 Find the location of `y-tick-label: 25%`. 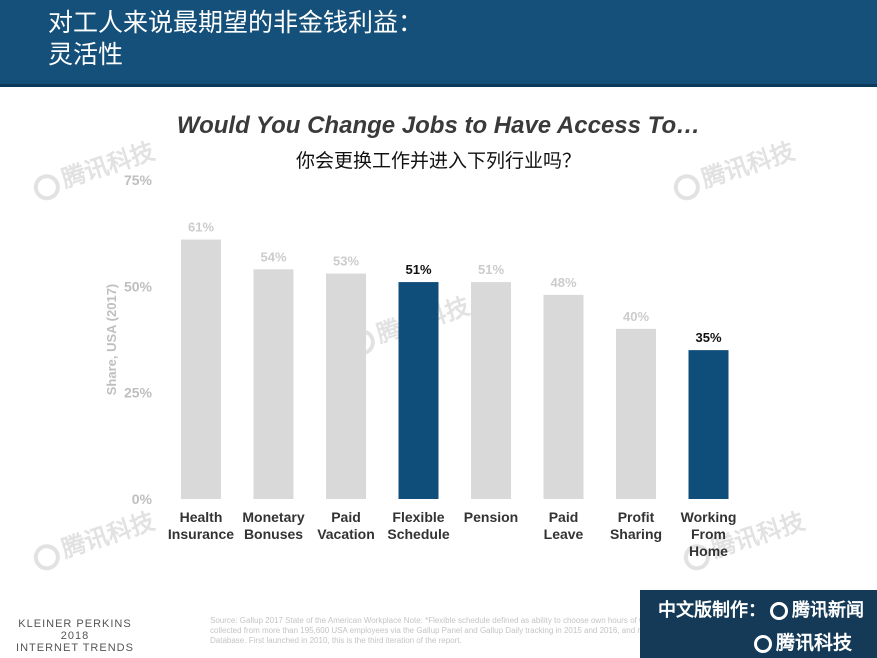

y-tick-label: 25% is located at coordinates (138, 393).